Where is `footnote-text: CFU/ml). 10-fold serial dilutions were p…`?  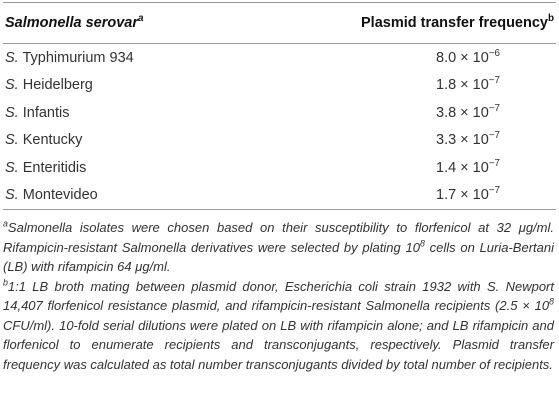 footnote-text: CFU/ml). 10-fold serial dilutions were p… is located at coordinates (278, 344).